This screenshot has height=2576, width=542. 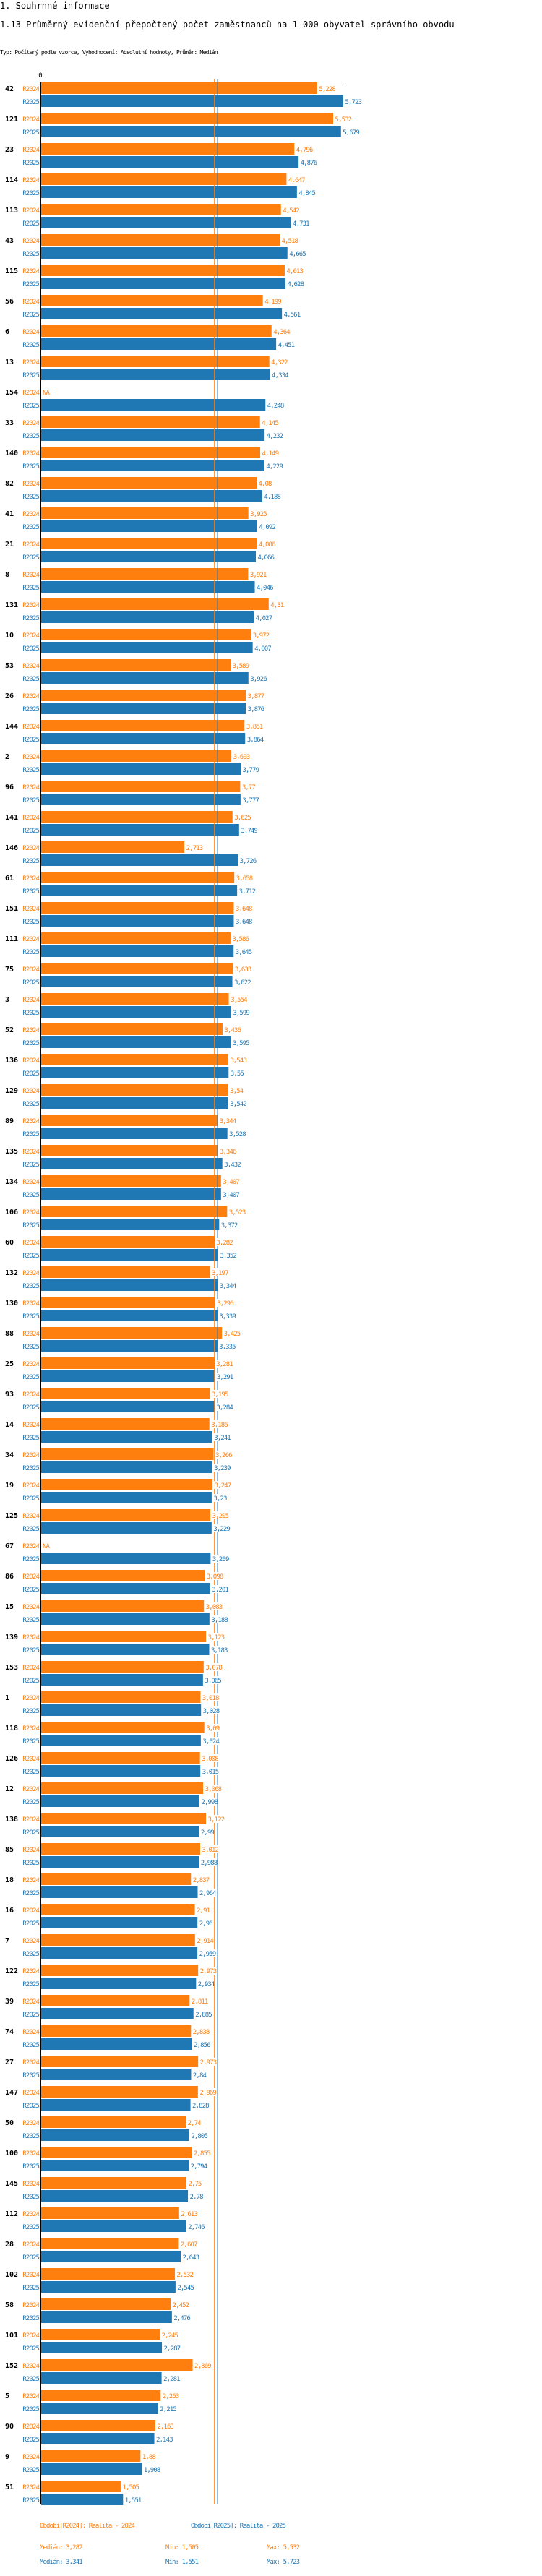 I want to click on category-label: 56, so click(x=9, y=302).